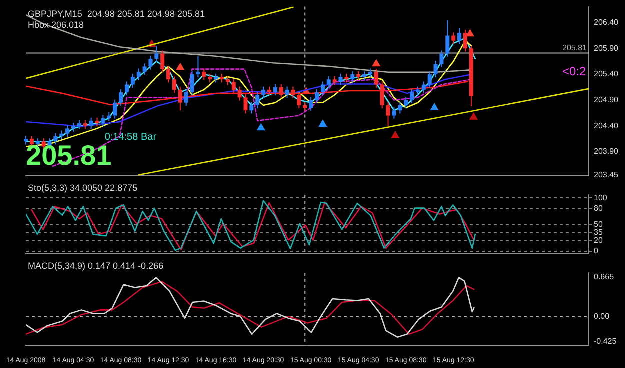  I want to click on y-tick-label: -0.425, so click(606, 341).